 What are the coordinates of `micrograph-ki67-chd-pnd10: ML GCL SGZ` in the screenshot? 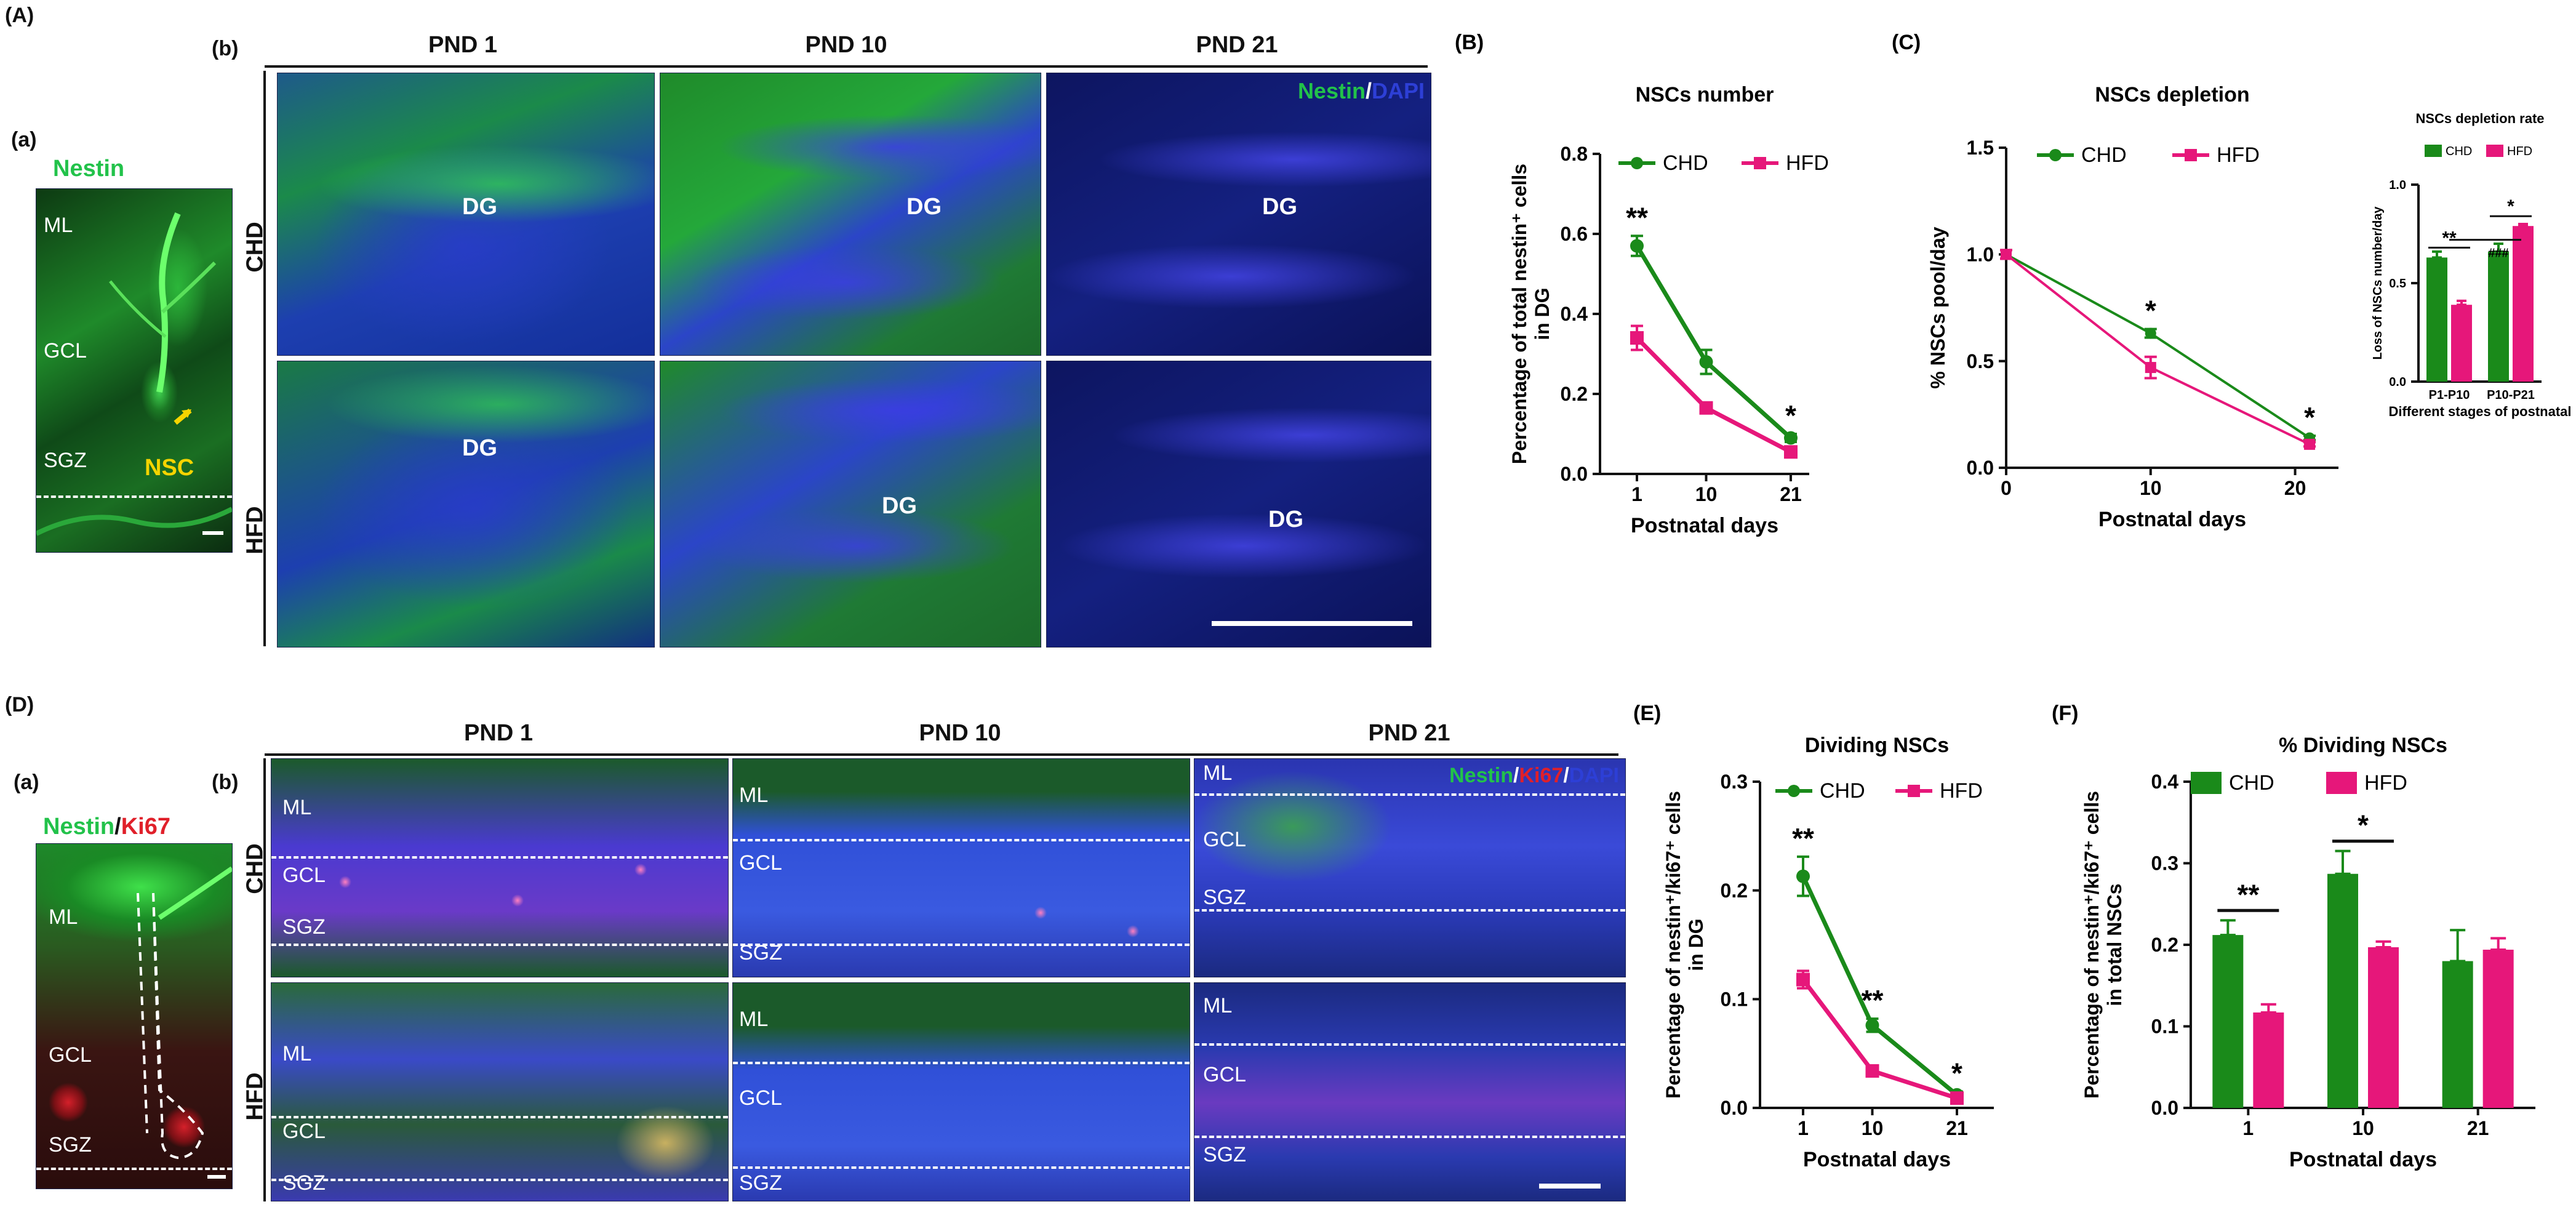 It's located at (961, 867).